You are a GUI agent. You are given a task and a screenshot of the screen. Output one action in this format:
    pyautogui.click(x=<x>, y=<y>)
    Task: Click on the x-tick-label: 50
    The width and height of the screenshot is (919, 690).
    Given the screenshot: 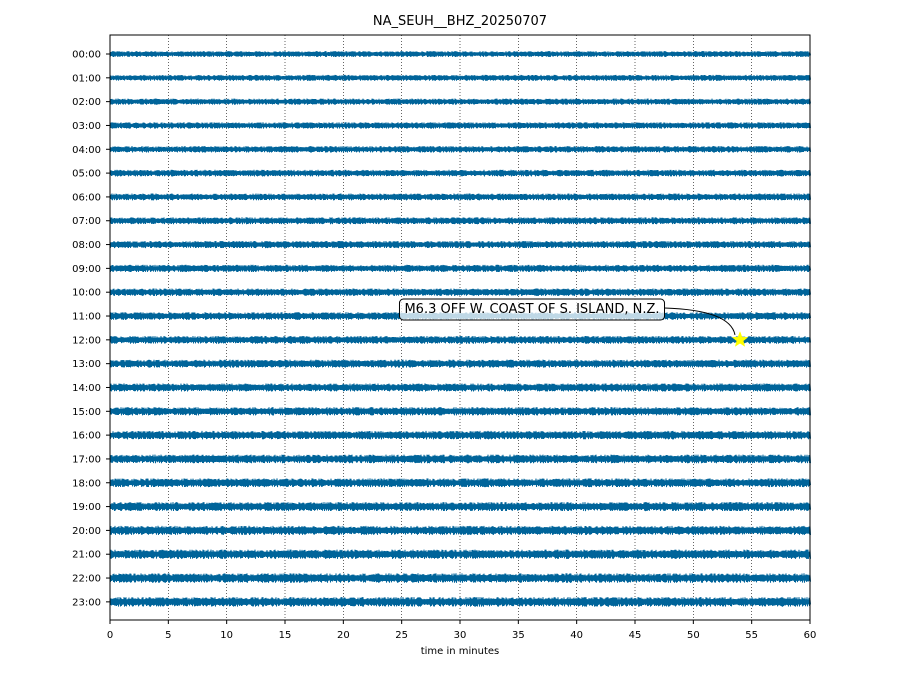 What is the action you would take?
    pyautogui.click(x=693, y=635)
    